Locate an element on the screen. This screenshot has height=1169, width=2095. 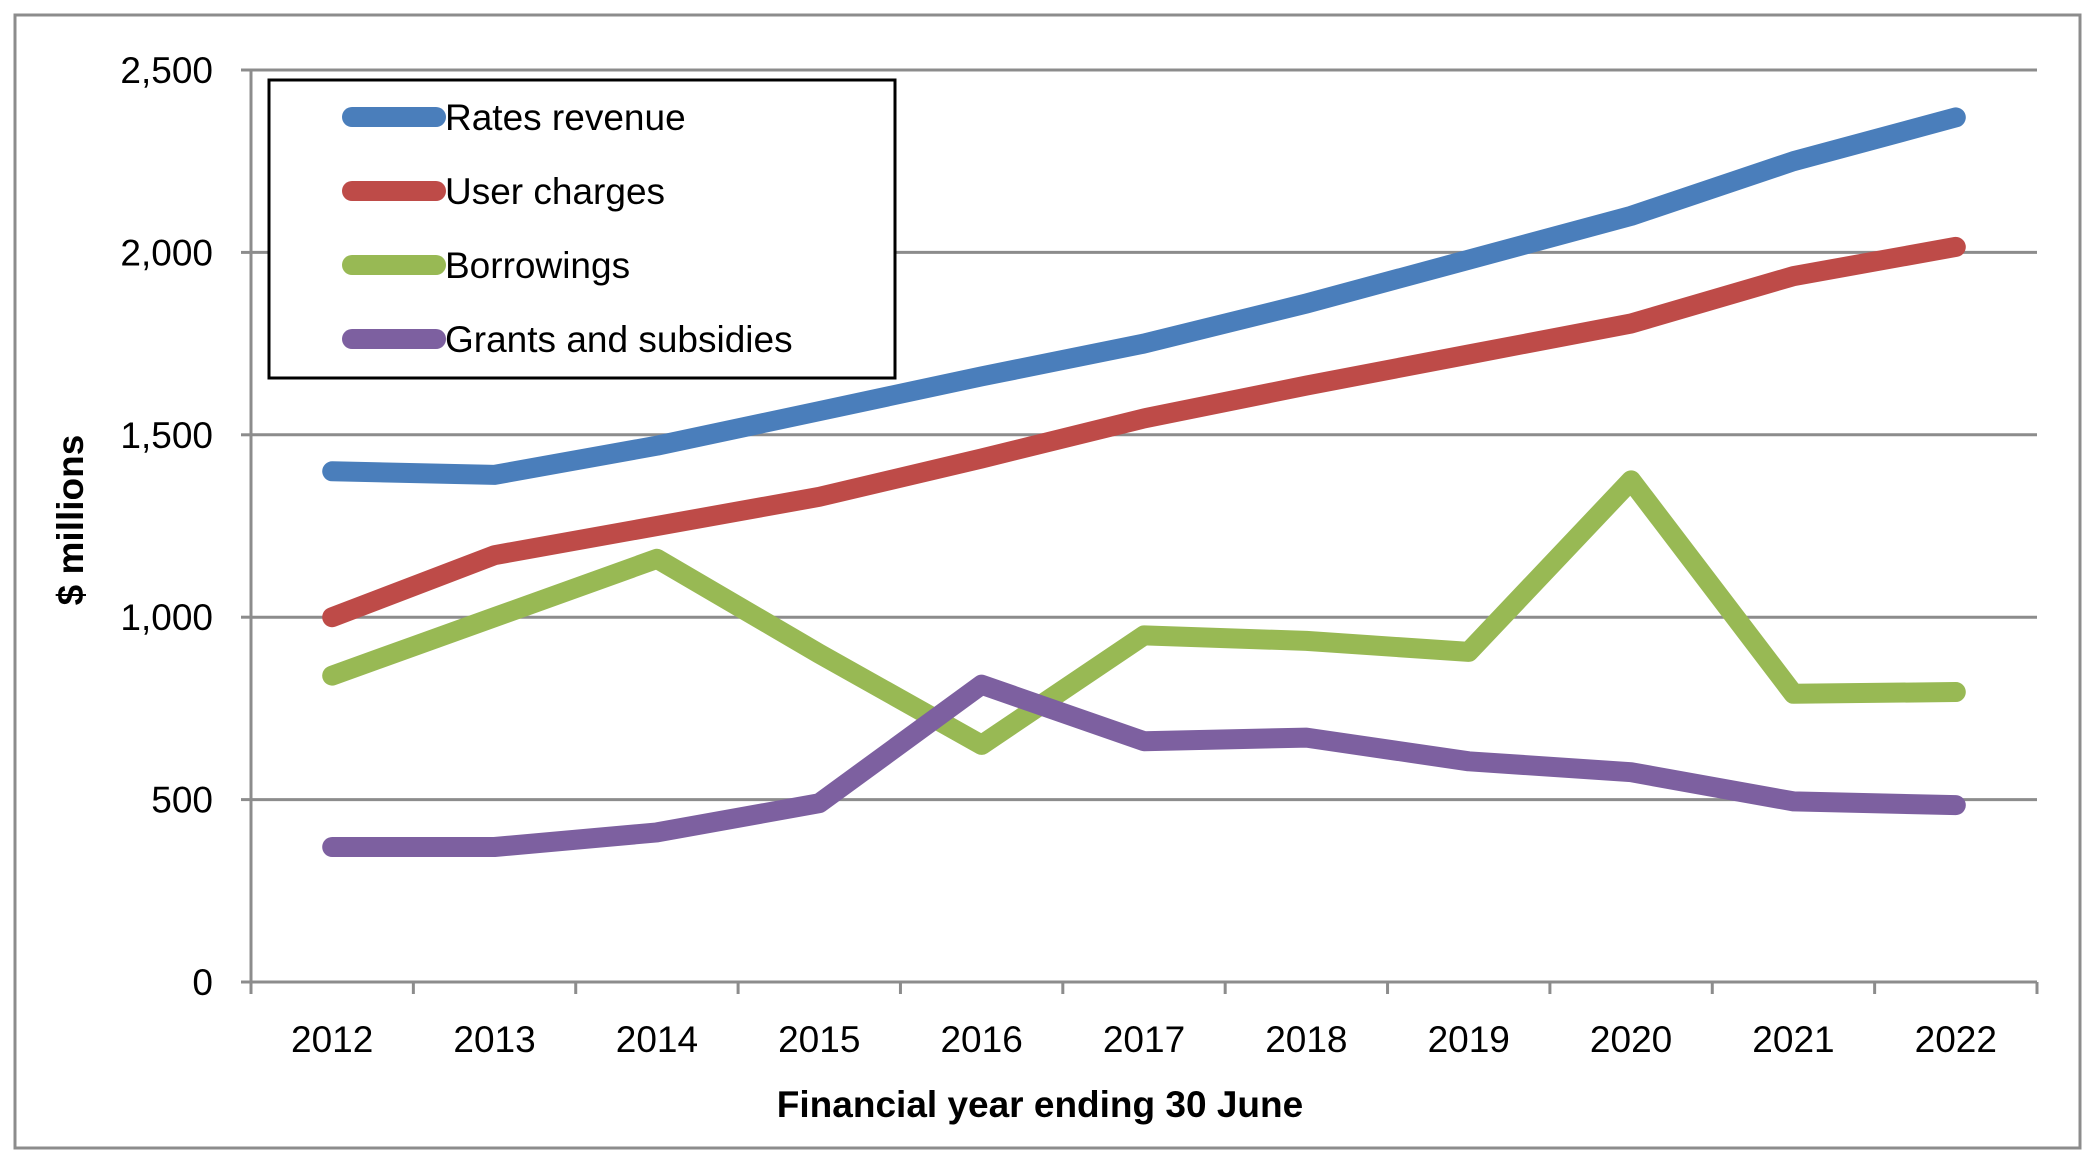
legend-box is located at coordinates (582, 229).